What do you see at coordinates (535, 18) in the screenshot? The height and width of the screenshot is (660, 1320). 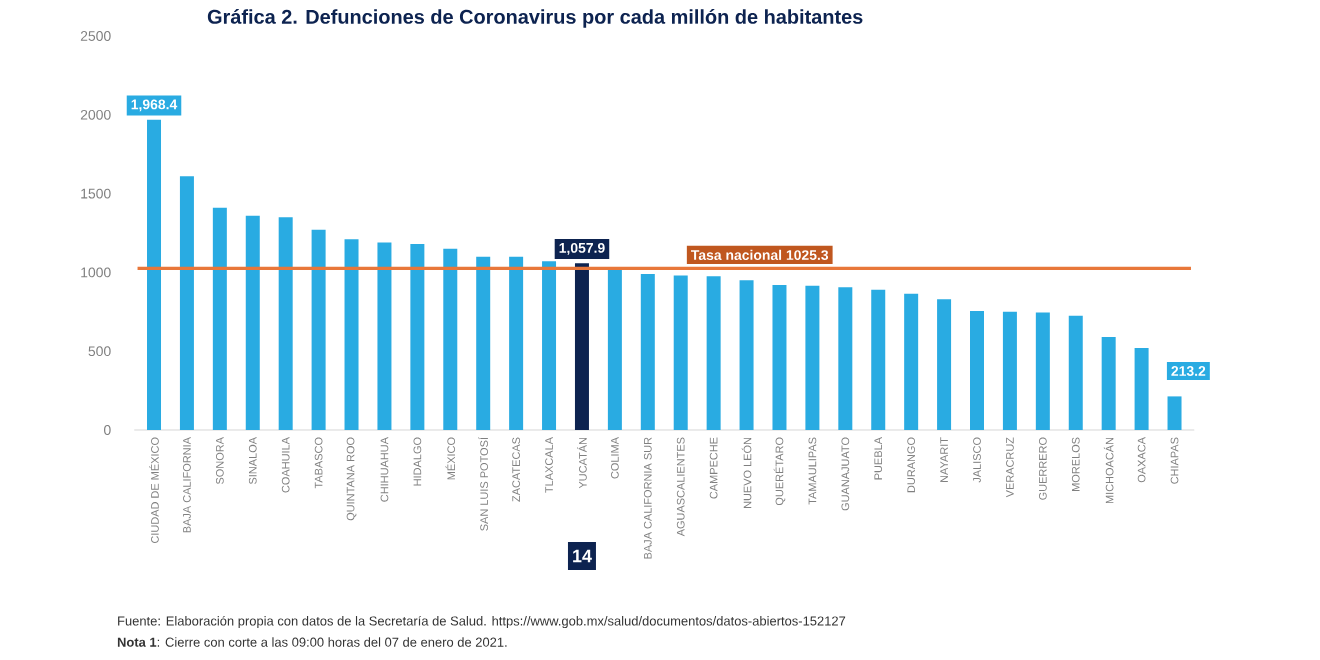 I see `chart-title: Gráfica 2. Defunciones de Coronavirus por cada millón de habitantes` at bounding box center [535, 18].